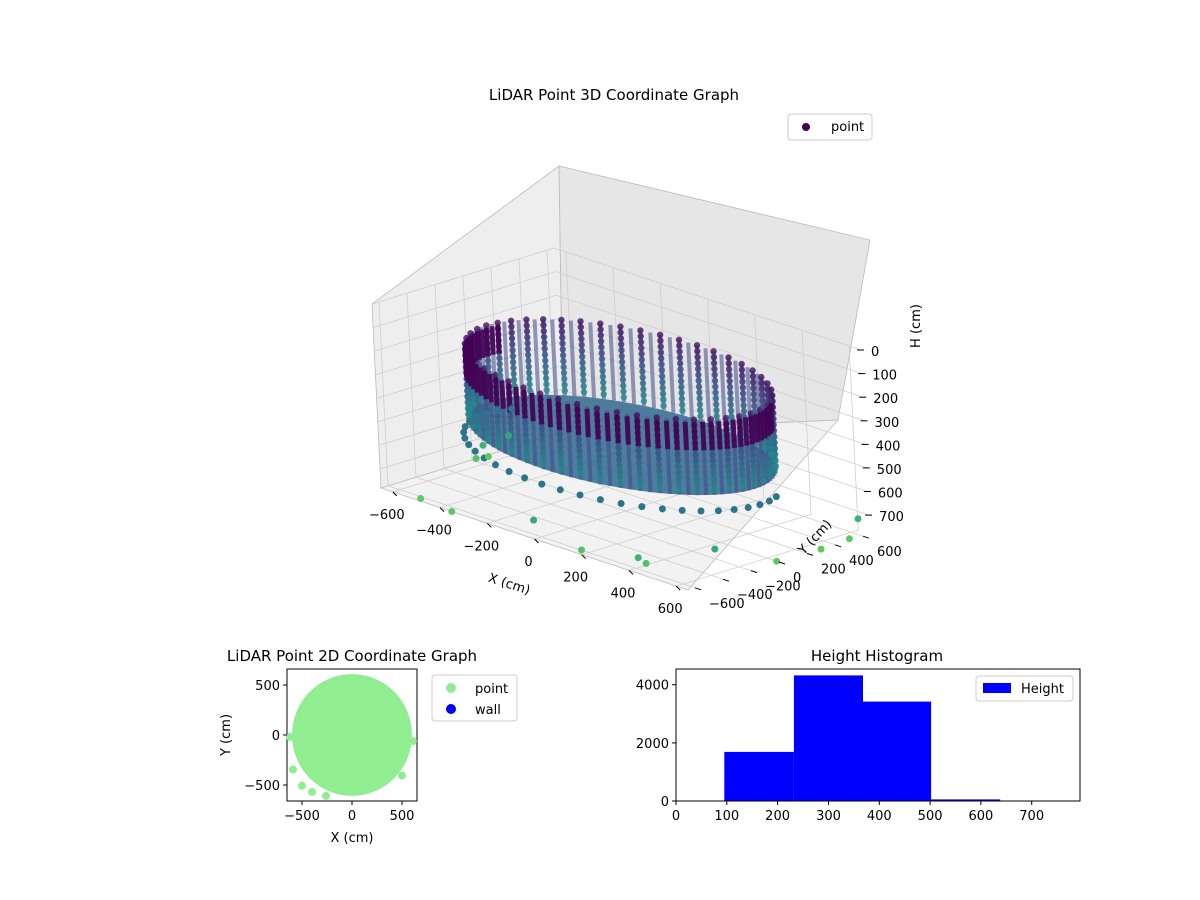  What do you see at coordinates (352, 838) in the screenshot?
I see `x-axis-label-2d: X (cm)` at bounding box center [352, 838].